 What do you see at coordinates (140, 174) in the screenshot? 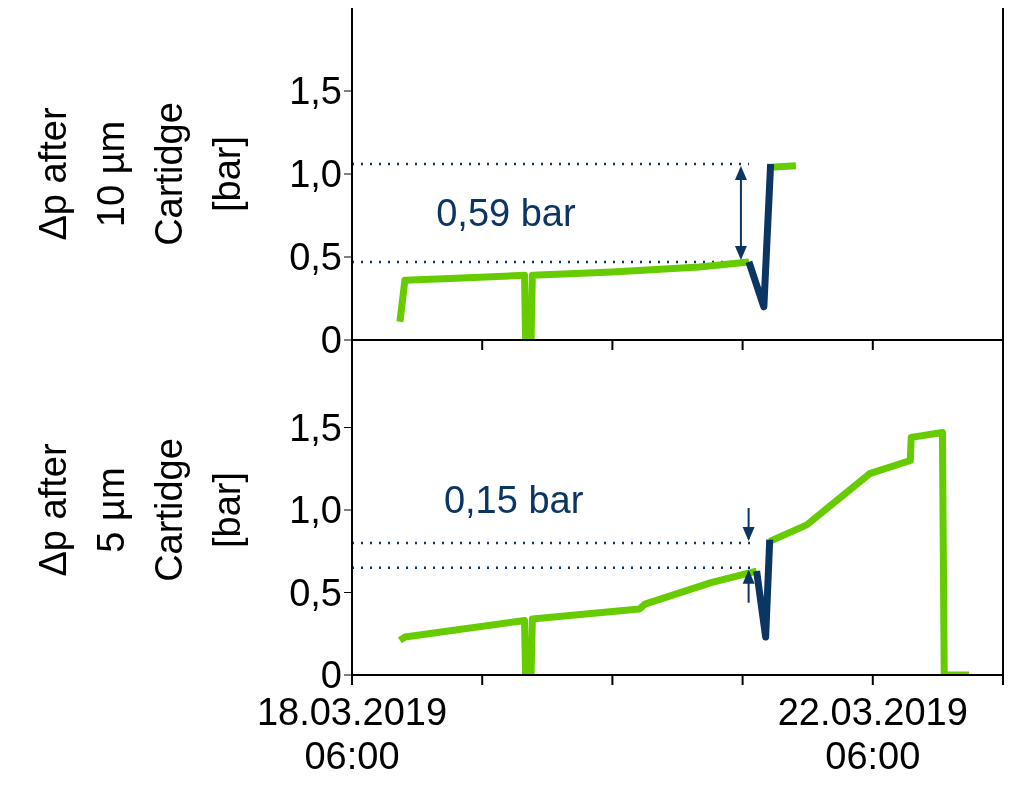
I see `y-axis-title: Δp after 10 µm Cartidge [bar]` at bounding box center [140, 174].